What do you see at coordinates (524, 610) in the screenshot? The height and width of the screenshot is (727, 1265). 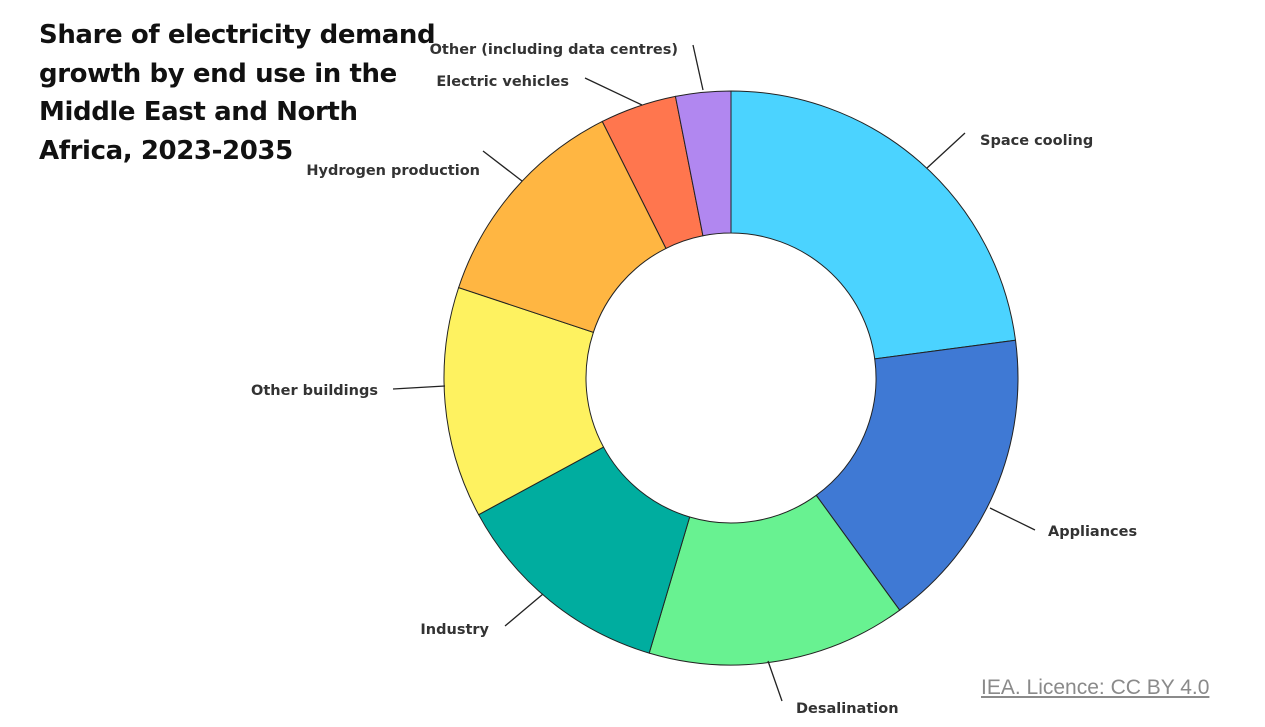 I see `leader-line-industry` at bounding box center [524, 610].